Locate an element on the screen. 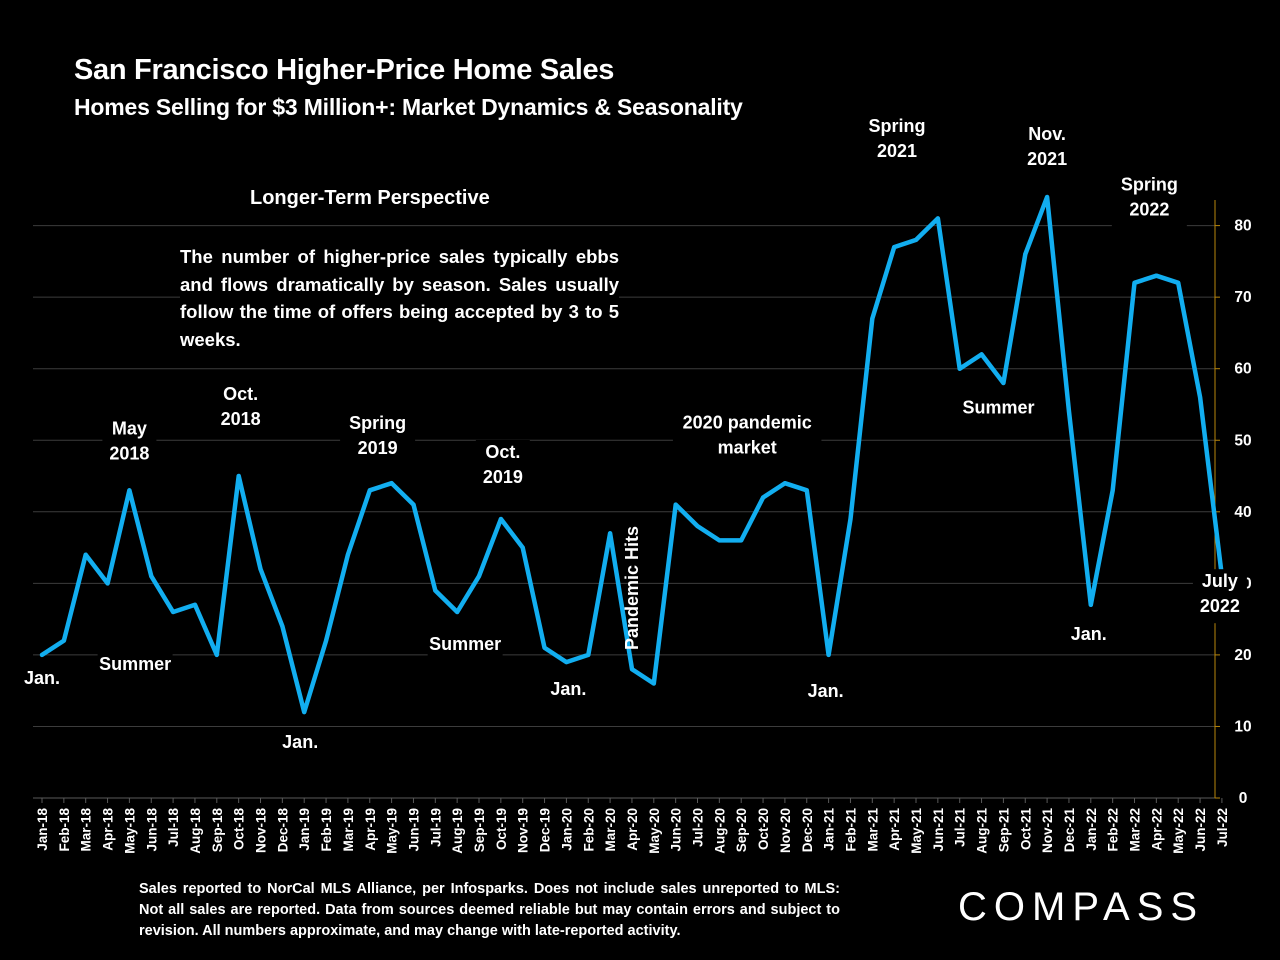 This screenshot has width=1280, height=960. x-tick-label: Apr-18 is located at coordinates (108, 829).